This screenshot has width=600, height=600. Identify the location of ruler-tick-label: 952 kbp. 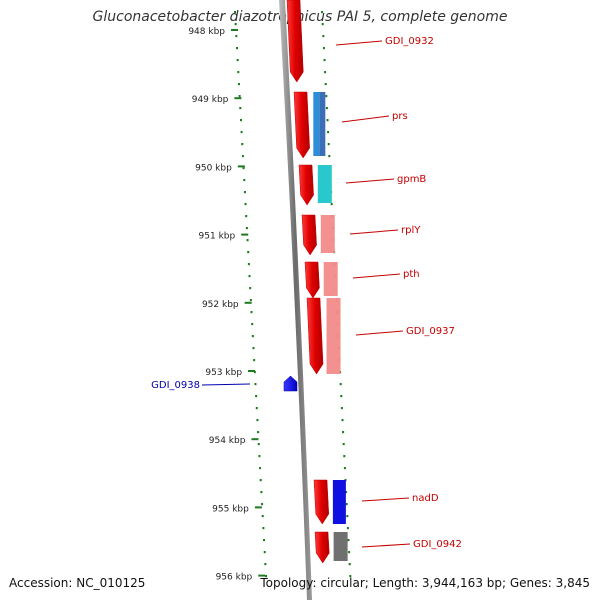
(220, 305).